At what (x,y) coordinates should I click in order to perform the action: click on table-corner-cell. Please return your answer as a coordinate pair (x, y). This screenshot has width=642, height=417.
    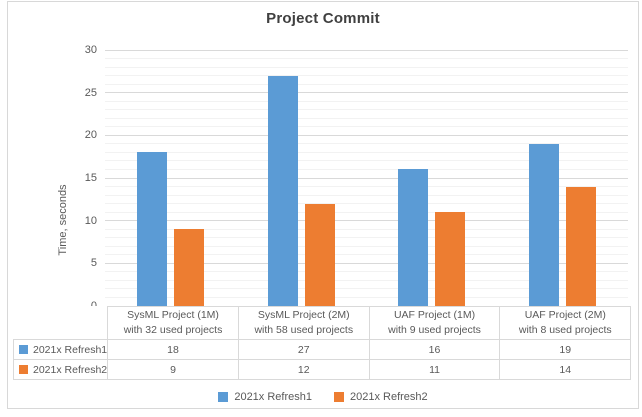
    Looking at the image, I should click on (61, 323).